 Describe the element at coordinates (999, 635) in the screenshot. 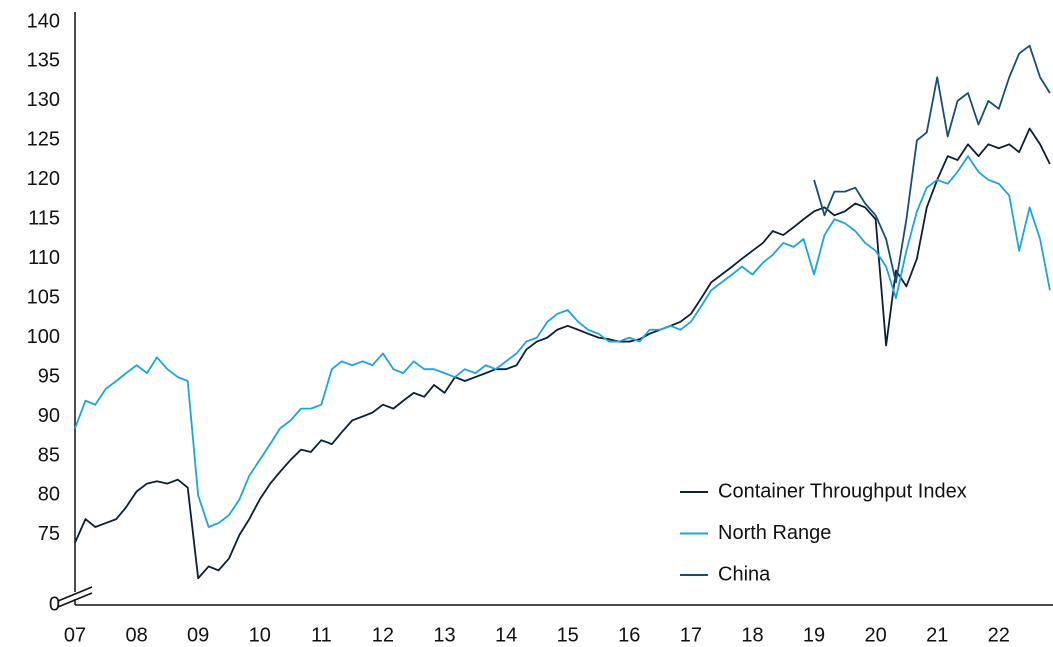

I see `x-tick-label: 22` at that location.